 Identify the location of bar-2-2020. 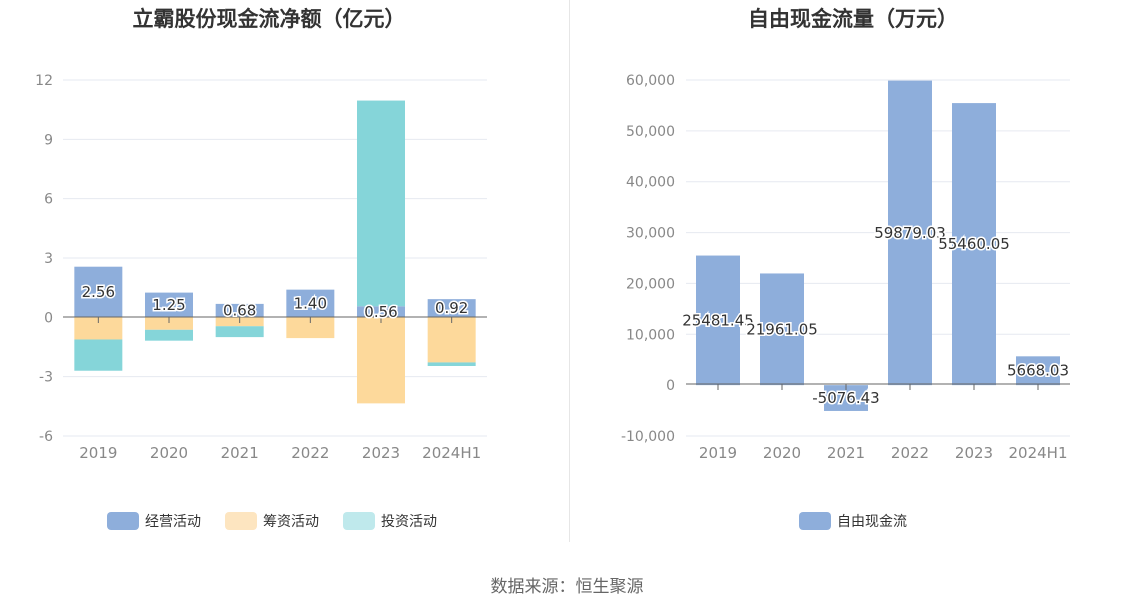
(169, 323).